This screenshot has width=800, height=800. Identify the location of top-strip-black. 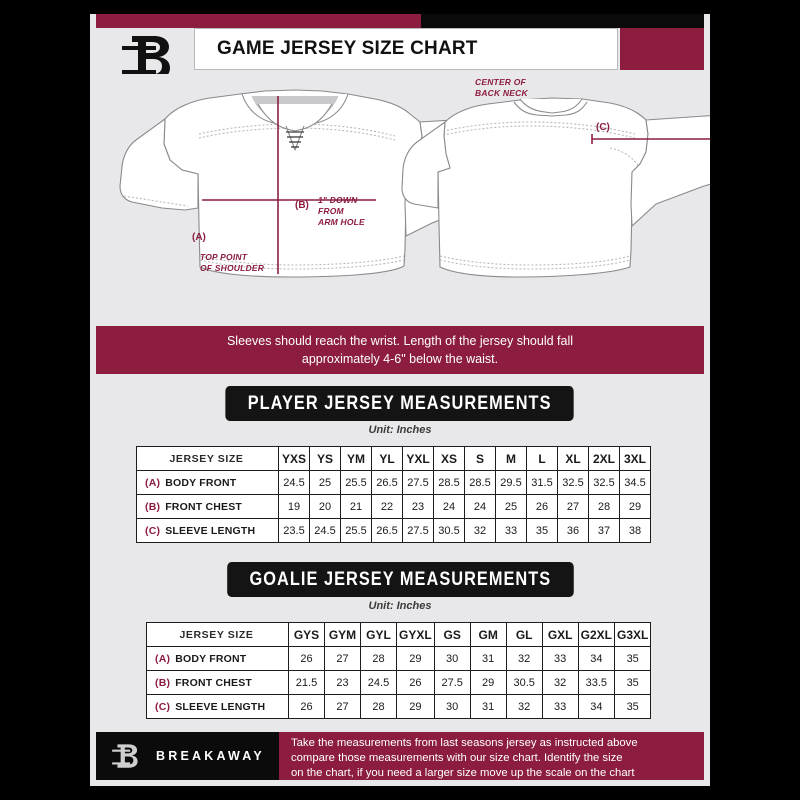
(562, 21).